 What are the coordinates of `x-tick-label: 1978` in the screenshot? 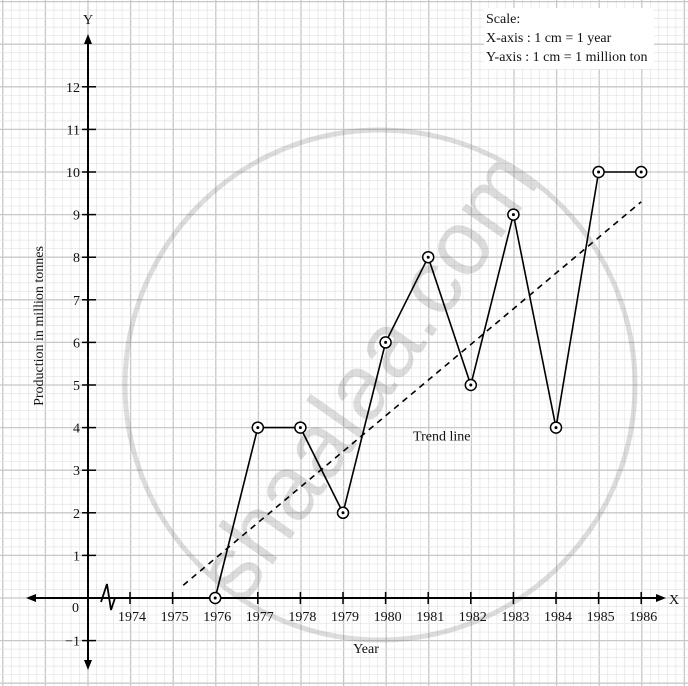 It's located at (302, 617).